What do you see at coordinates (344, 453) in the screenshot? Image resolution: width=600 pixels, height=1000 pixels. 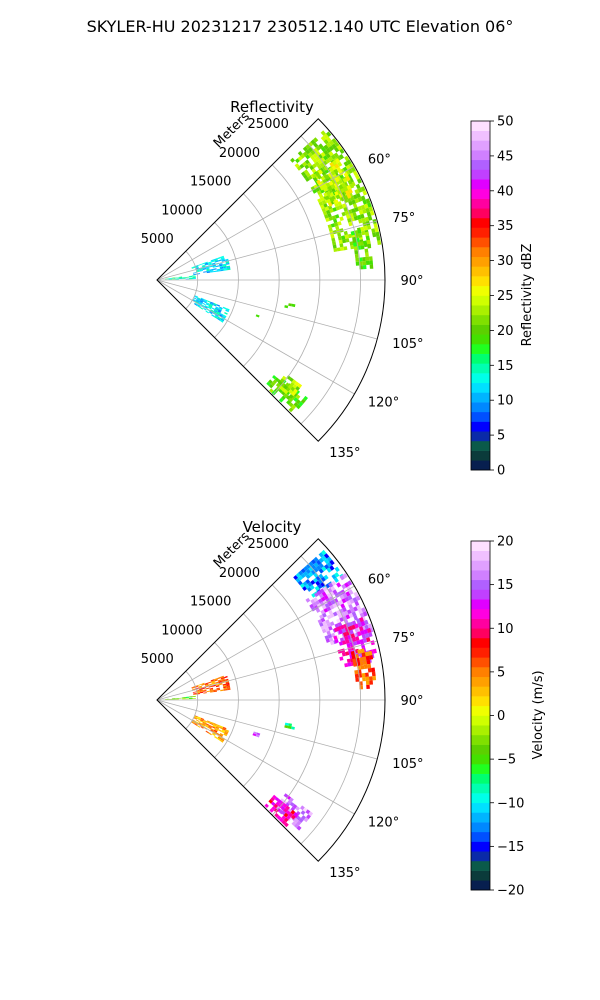 I see `angle-tick-label: 135°` at bounding box center [344, 453].